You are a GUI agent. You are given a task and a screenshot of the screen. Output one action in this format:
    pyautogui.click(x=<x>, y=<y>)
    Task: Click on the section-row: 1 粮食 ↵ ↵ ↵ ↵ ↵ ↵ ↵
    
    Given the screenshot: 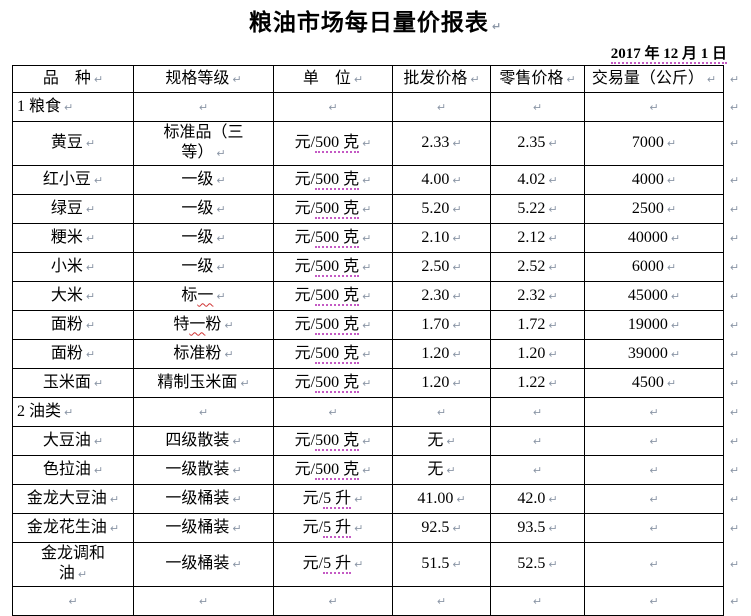 What is the action you would take?
    pyautogui.click(x=379, y=107)
    